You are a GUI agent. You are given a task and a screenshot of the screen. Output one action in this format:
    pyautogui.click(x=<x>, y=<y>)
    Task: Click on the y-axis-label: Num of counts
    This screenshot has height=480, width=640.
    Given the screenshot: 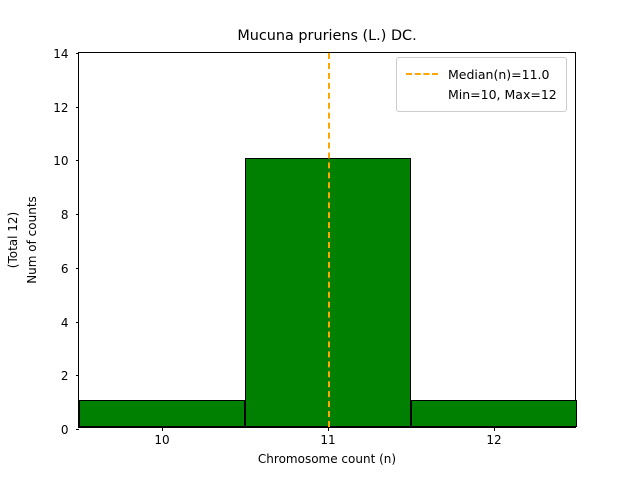 What is the action you would take?
    pyautogui.click(x=32, y=240)
    